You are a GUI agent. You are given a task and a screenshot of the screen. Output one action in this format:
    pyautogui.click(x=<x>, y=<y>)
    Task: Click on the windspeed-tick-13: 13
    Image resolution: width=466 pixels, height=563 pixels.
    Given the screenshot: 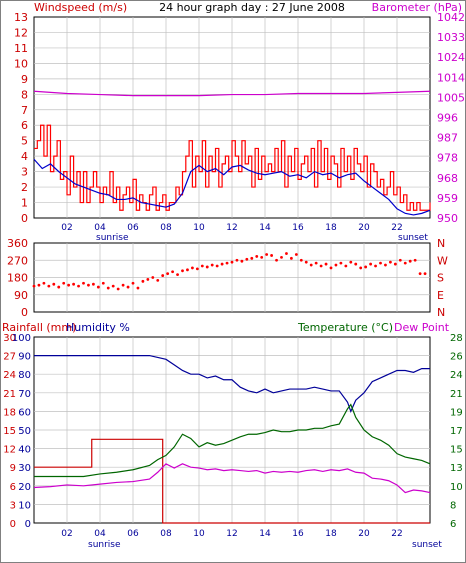 What is the action you would take?
    pyautogui.click(x=21, y=17)
    